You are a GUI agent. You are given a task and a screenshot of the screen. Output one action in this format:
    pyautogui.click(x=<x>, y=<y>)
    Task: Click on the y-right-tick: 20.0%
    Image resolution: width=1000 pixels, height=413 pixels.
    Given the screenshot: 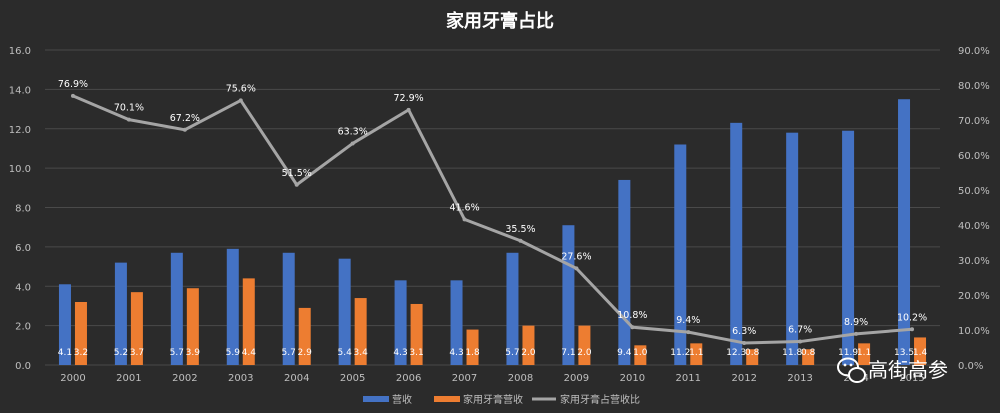 What is the action you would take?
    pyautogui.click(x=974, y=296)
    